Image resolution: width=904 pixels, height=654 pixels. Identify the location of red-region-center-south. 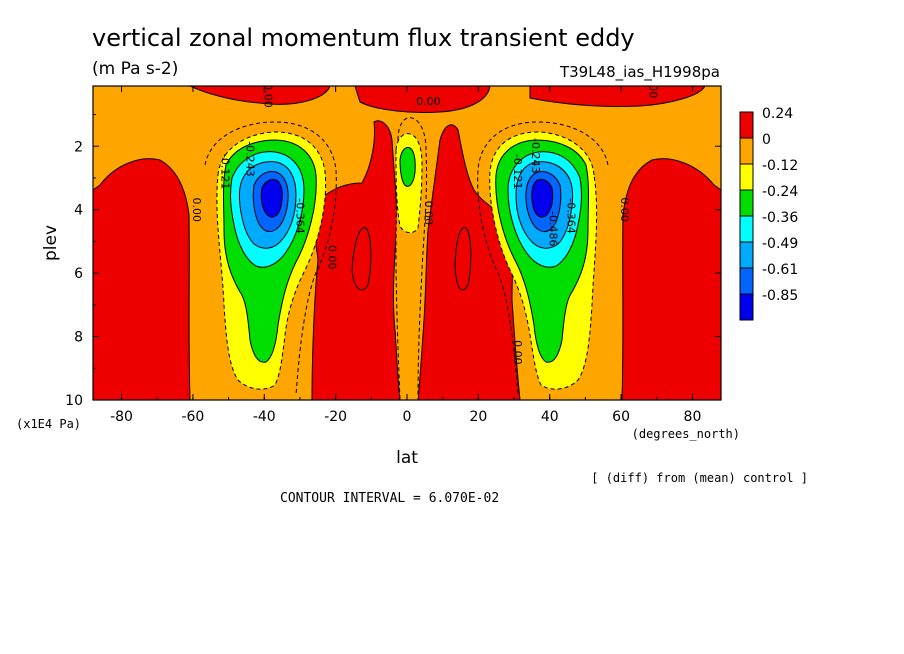
(355, 260).